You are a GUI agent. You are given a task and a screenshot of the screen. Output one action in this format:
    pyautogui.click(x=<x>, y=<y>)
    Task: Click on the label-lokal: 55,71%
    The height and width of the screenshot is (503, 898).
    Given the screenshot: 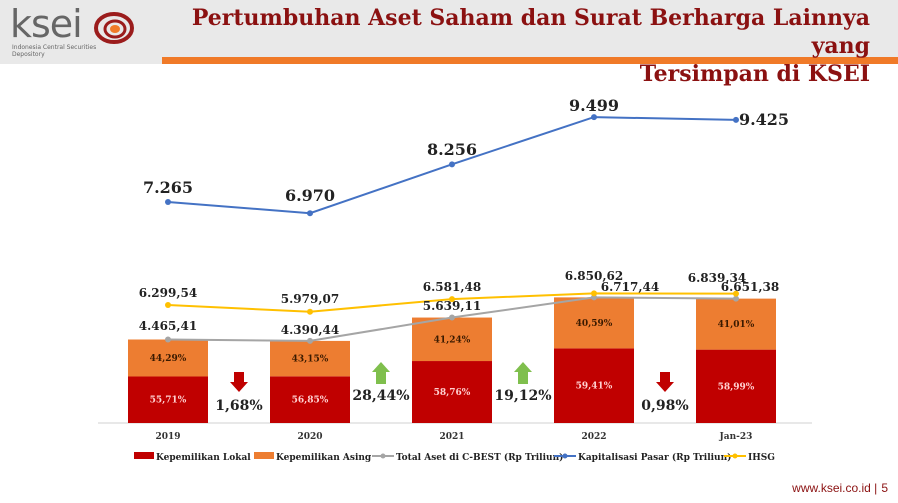 What is the action you would take?
    pyautogui.click(x=168, y=401)
    